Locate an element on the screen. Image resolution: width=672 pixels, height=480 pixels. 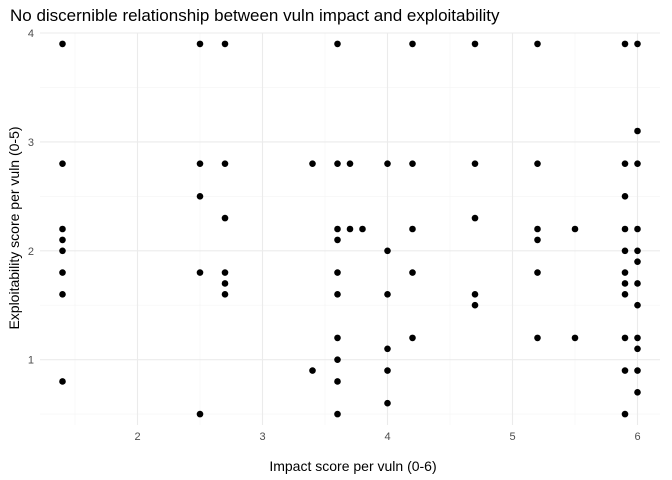
y-tick-label: 1 is located at coordinates (31, 361).